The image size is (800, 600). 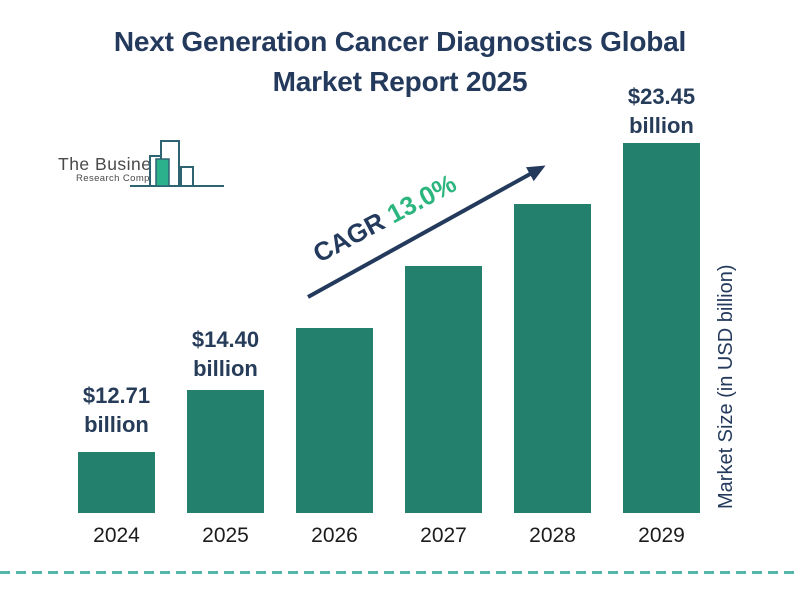 What do you see at coordinates (225, 451) in the screenshot?
I see `bar-2025` at bounding box center [225, 451].